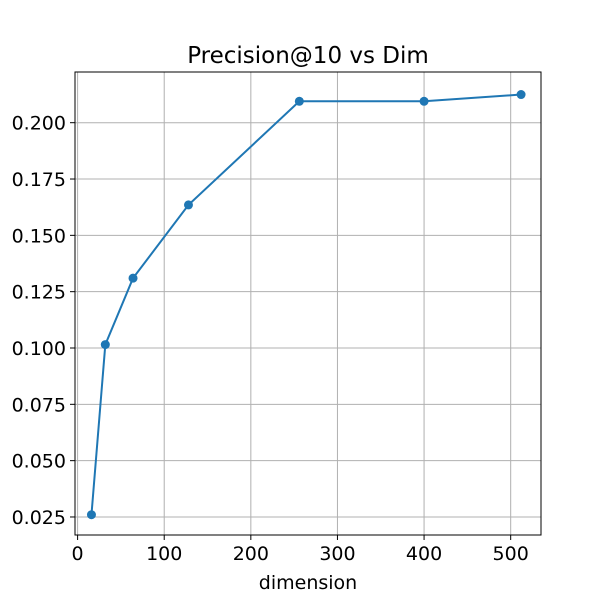 The image size is (600, 600). Describe the element at coordinates (39, 462) in the screenshot. I see `y-tick-label: 0.050` at that location.